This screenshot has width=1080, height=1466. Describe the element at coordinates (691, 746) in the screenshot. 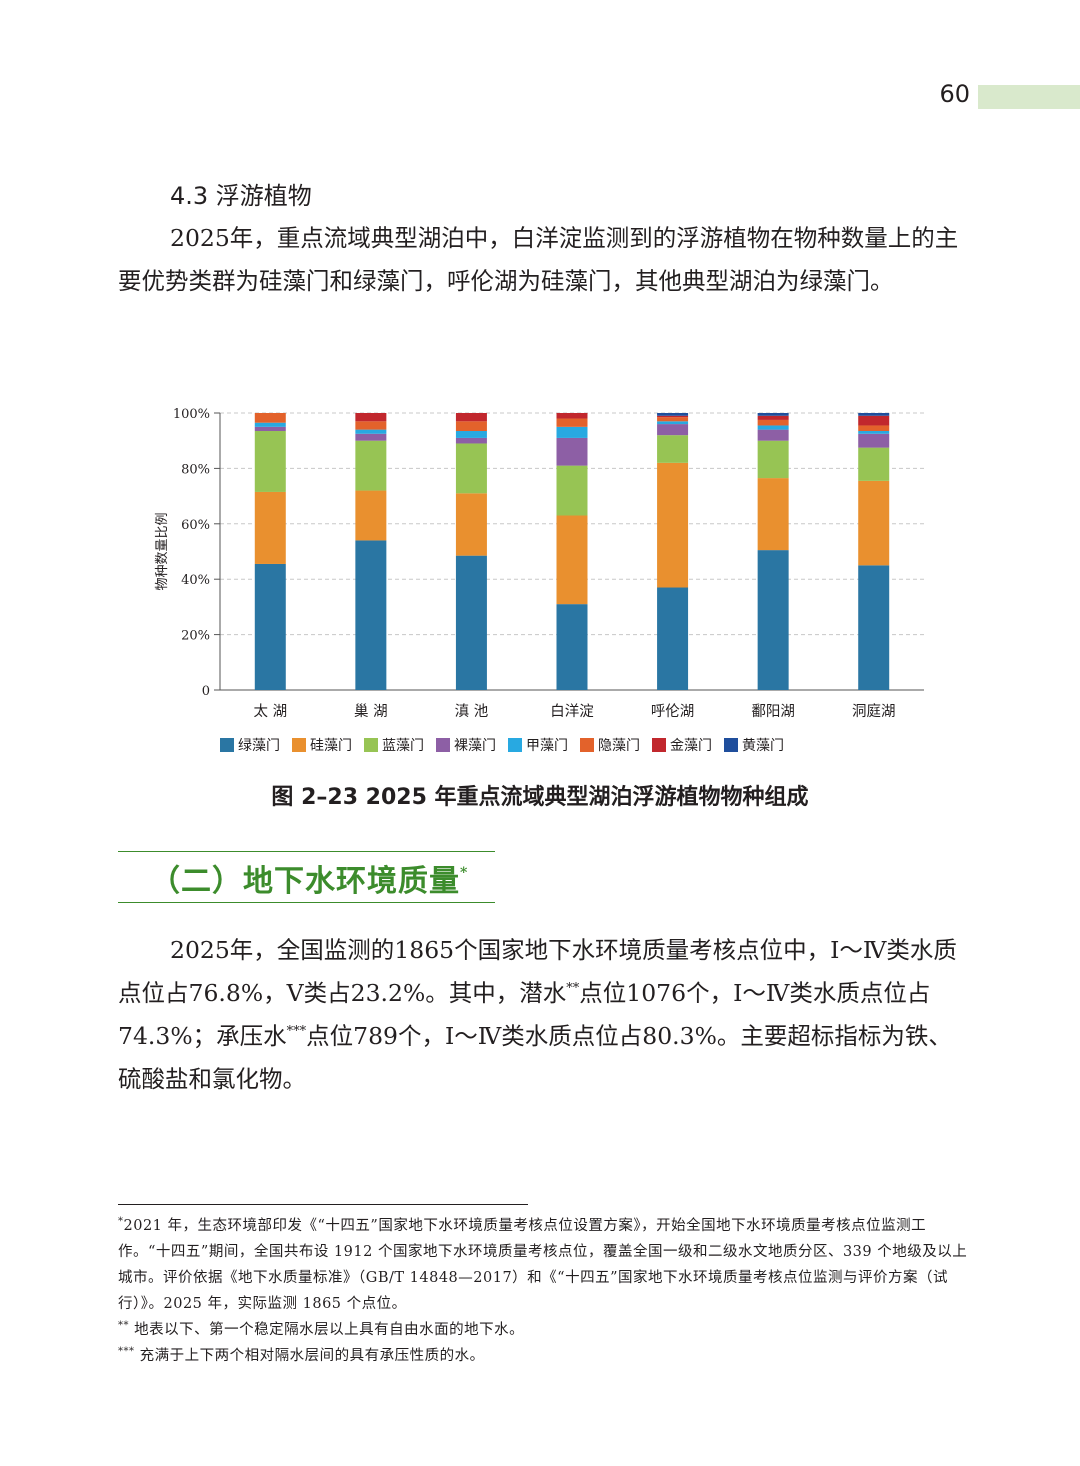

I see `legend-label: 金藻门` at that location.